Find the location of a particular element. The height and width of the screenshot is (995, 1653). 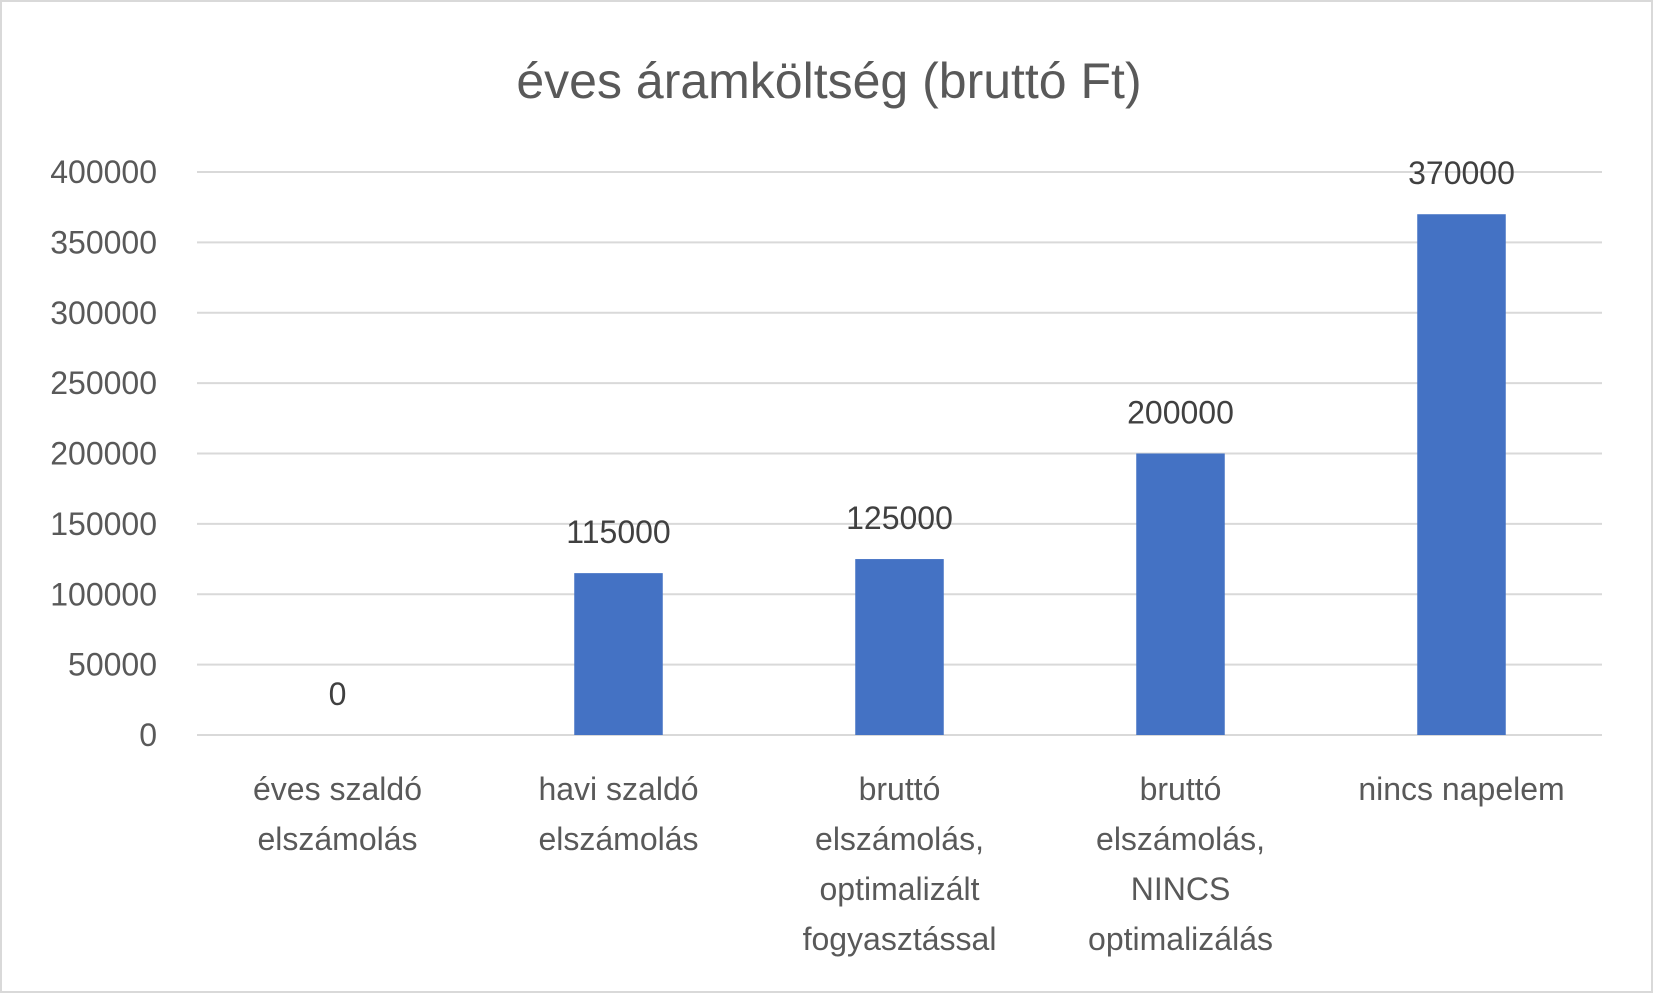

data-label: 370000 is located at coordinates (1461, 173).